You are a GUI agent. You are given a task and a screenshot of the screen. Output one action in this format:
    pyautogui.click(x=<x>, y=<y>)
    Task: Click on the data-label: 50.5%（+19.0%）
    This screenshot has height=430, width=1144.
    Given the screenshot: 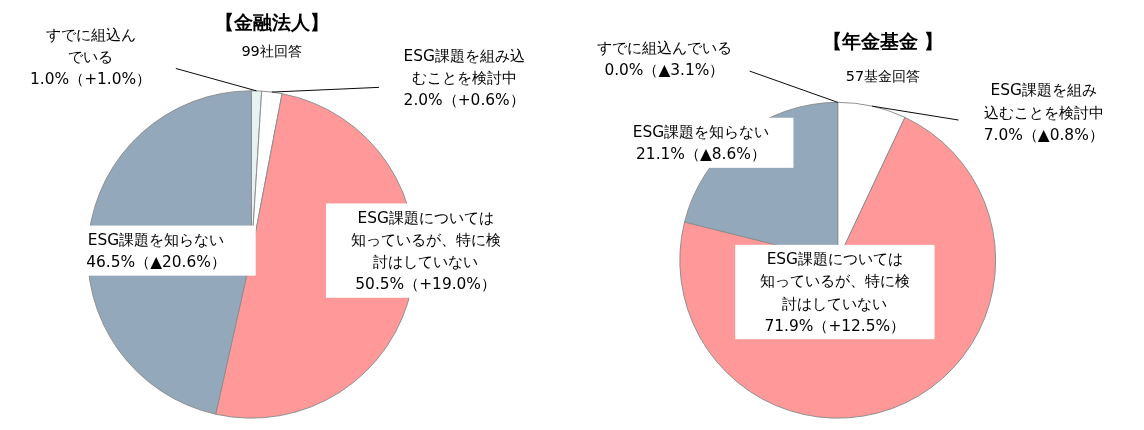 What is the action you would take?
    pyautogui.click(x=425, y=284)
    